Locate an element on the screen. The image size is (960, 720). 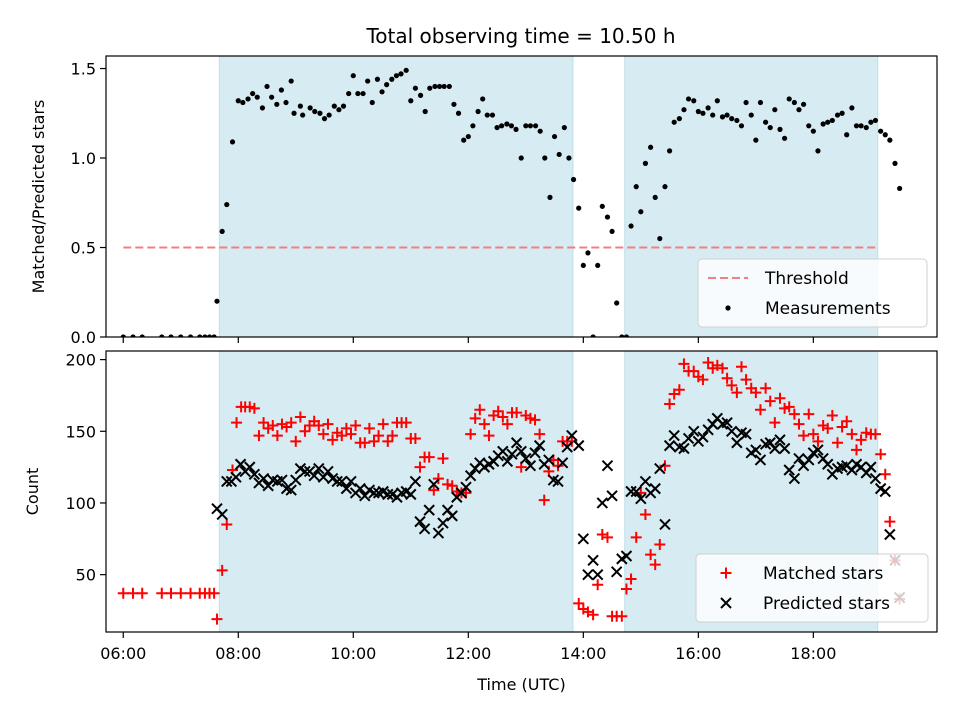
top-ytick-label-2: 1.0 is located at coordinates (83, 158).